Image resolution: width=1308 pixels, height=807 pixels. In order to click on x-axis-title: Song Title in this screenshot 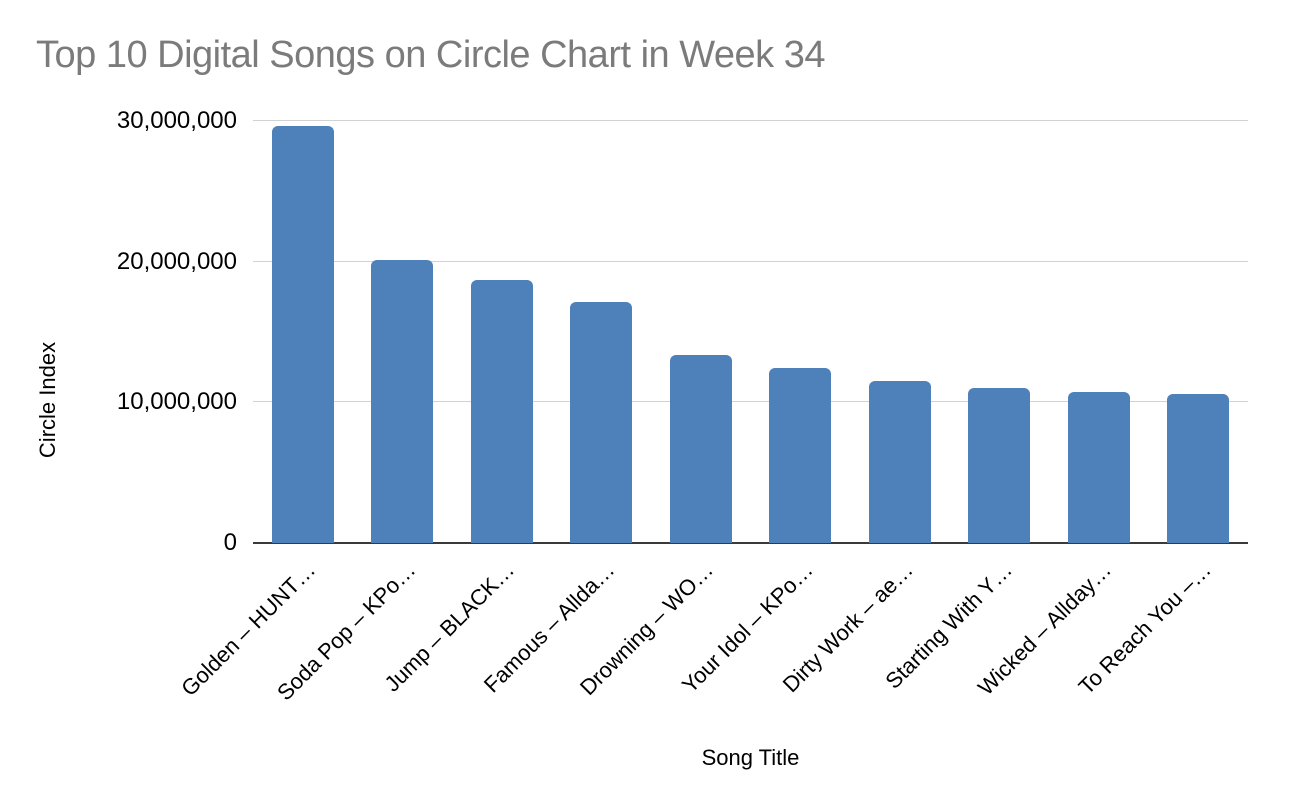, I will do `click(750, 757)`.